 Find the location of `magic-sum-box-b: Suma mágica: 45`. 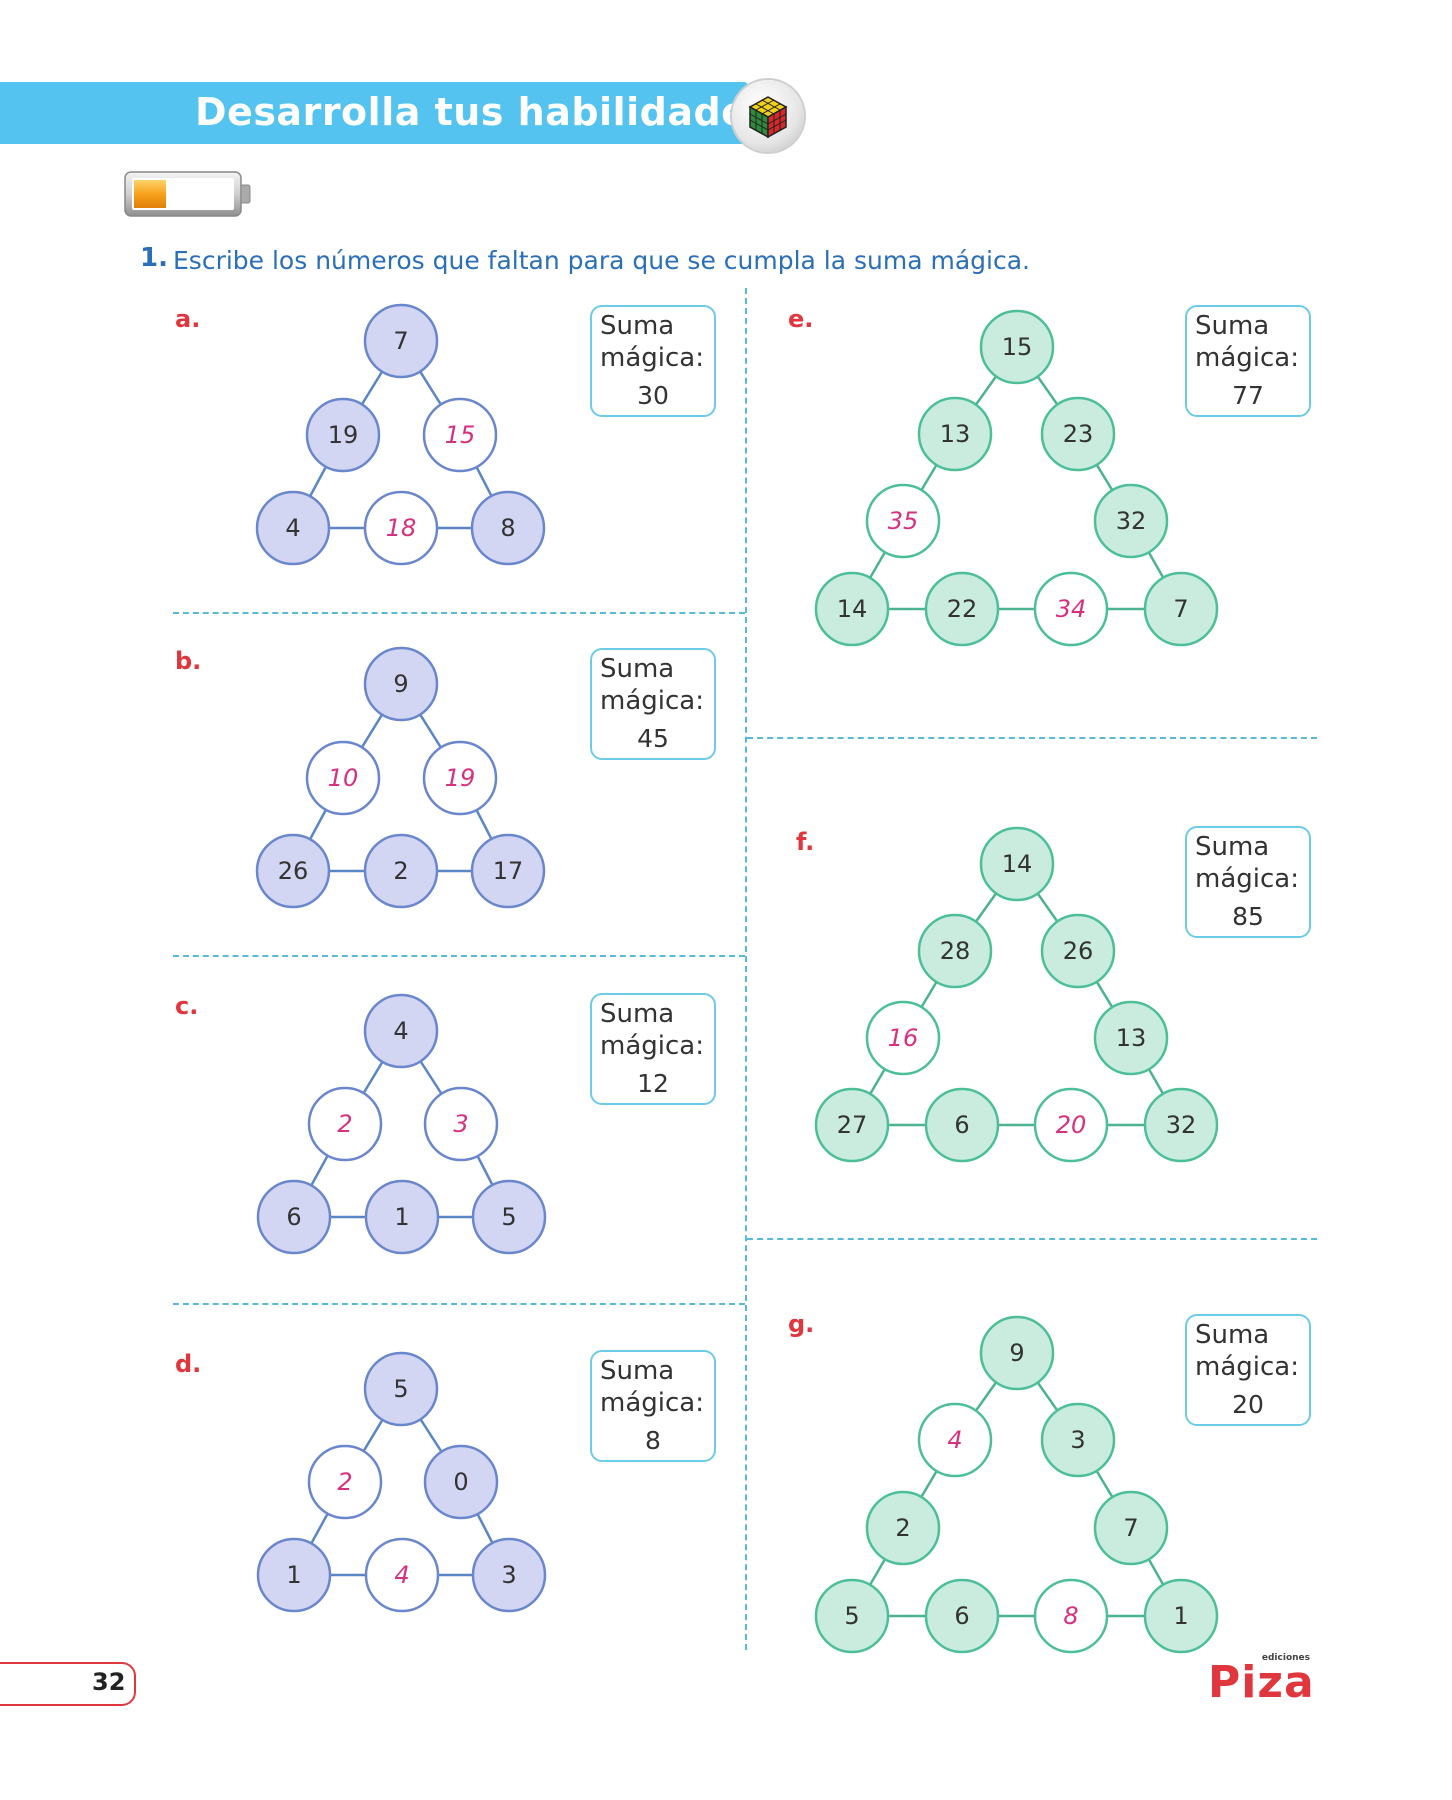

magic-sum-box-b: Suma mágica: 45 is located at coordinates (653, 704).